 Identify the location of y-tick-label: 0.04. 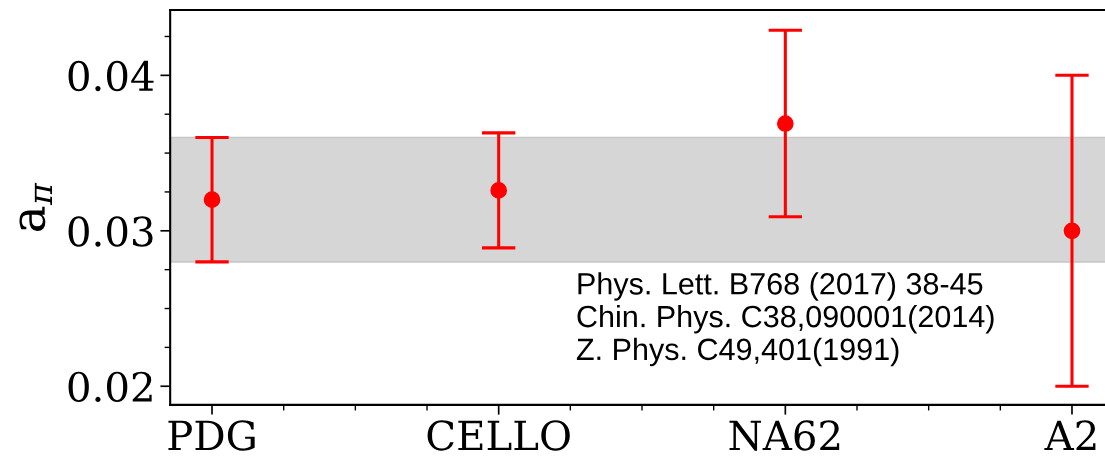
(111, 76).